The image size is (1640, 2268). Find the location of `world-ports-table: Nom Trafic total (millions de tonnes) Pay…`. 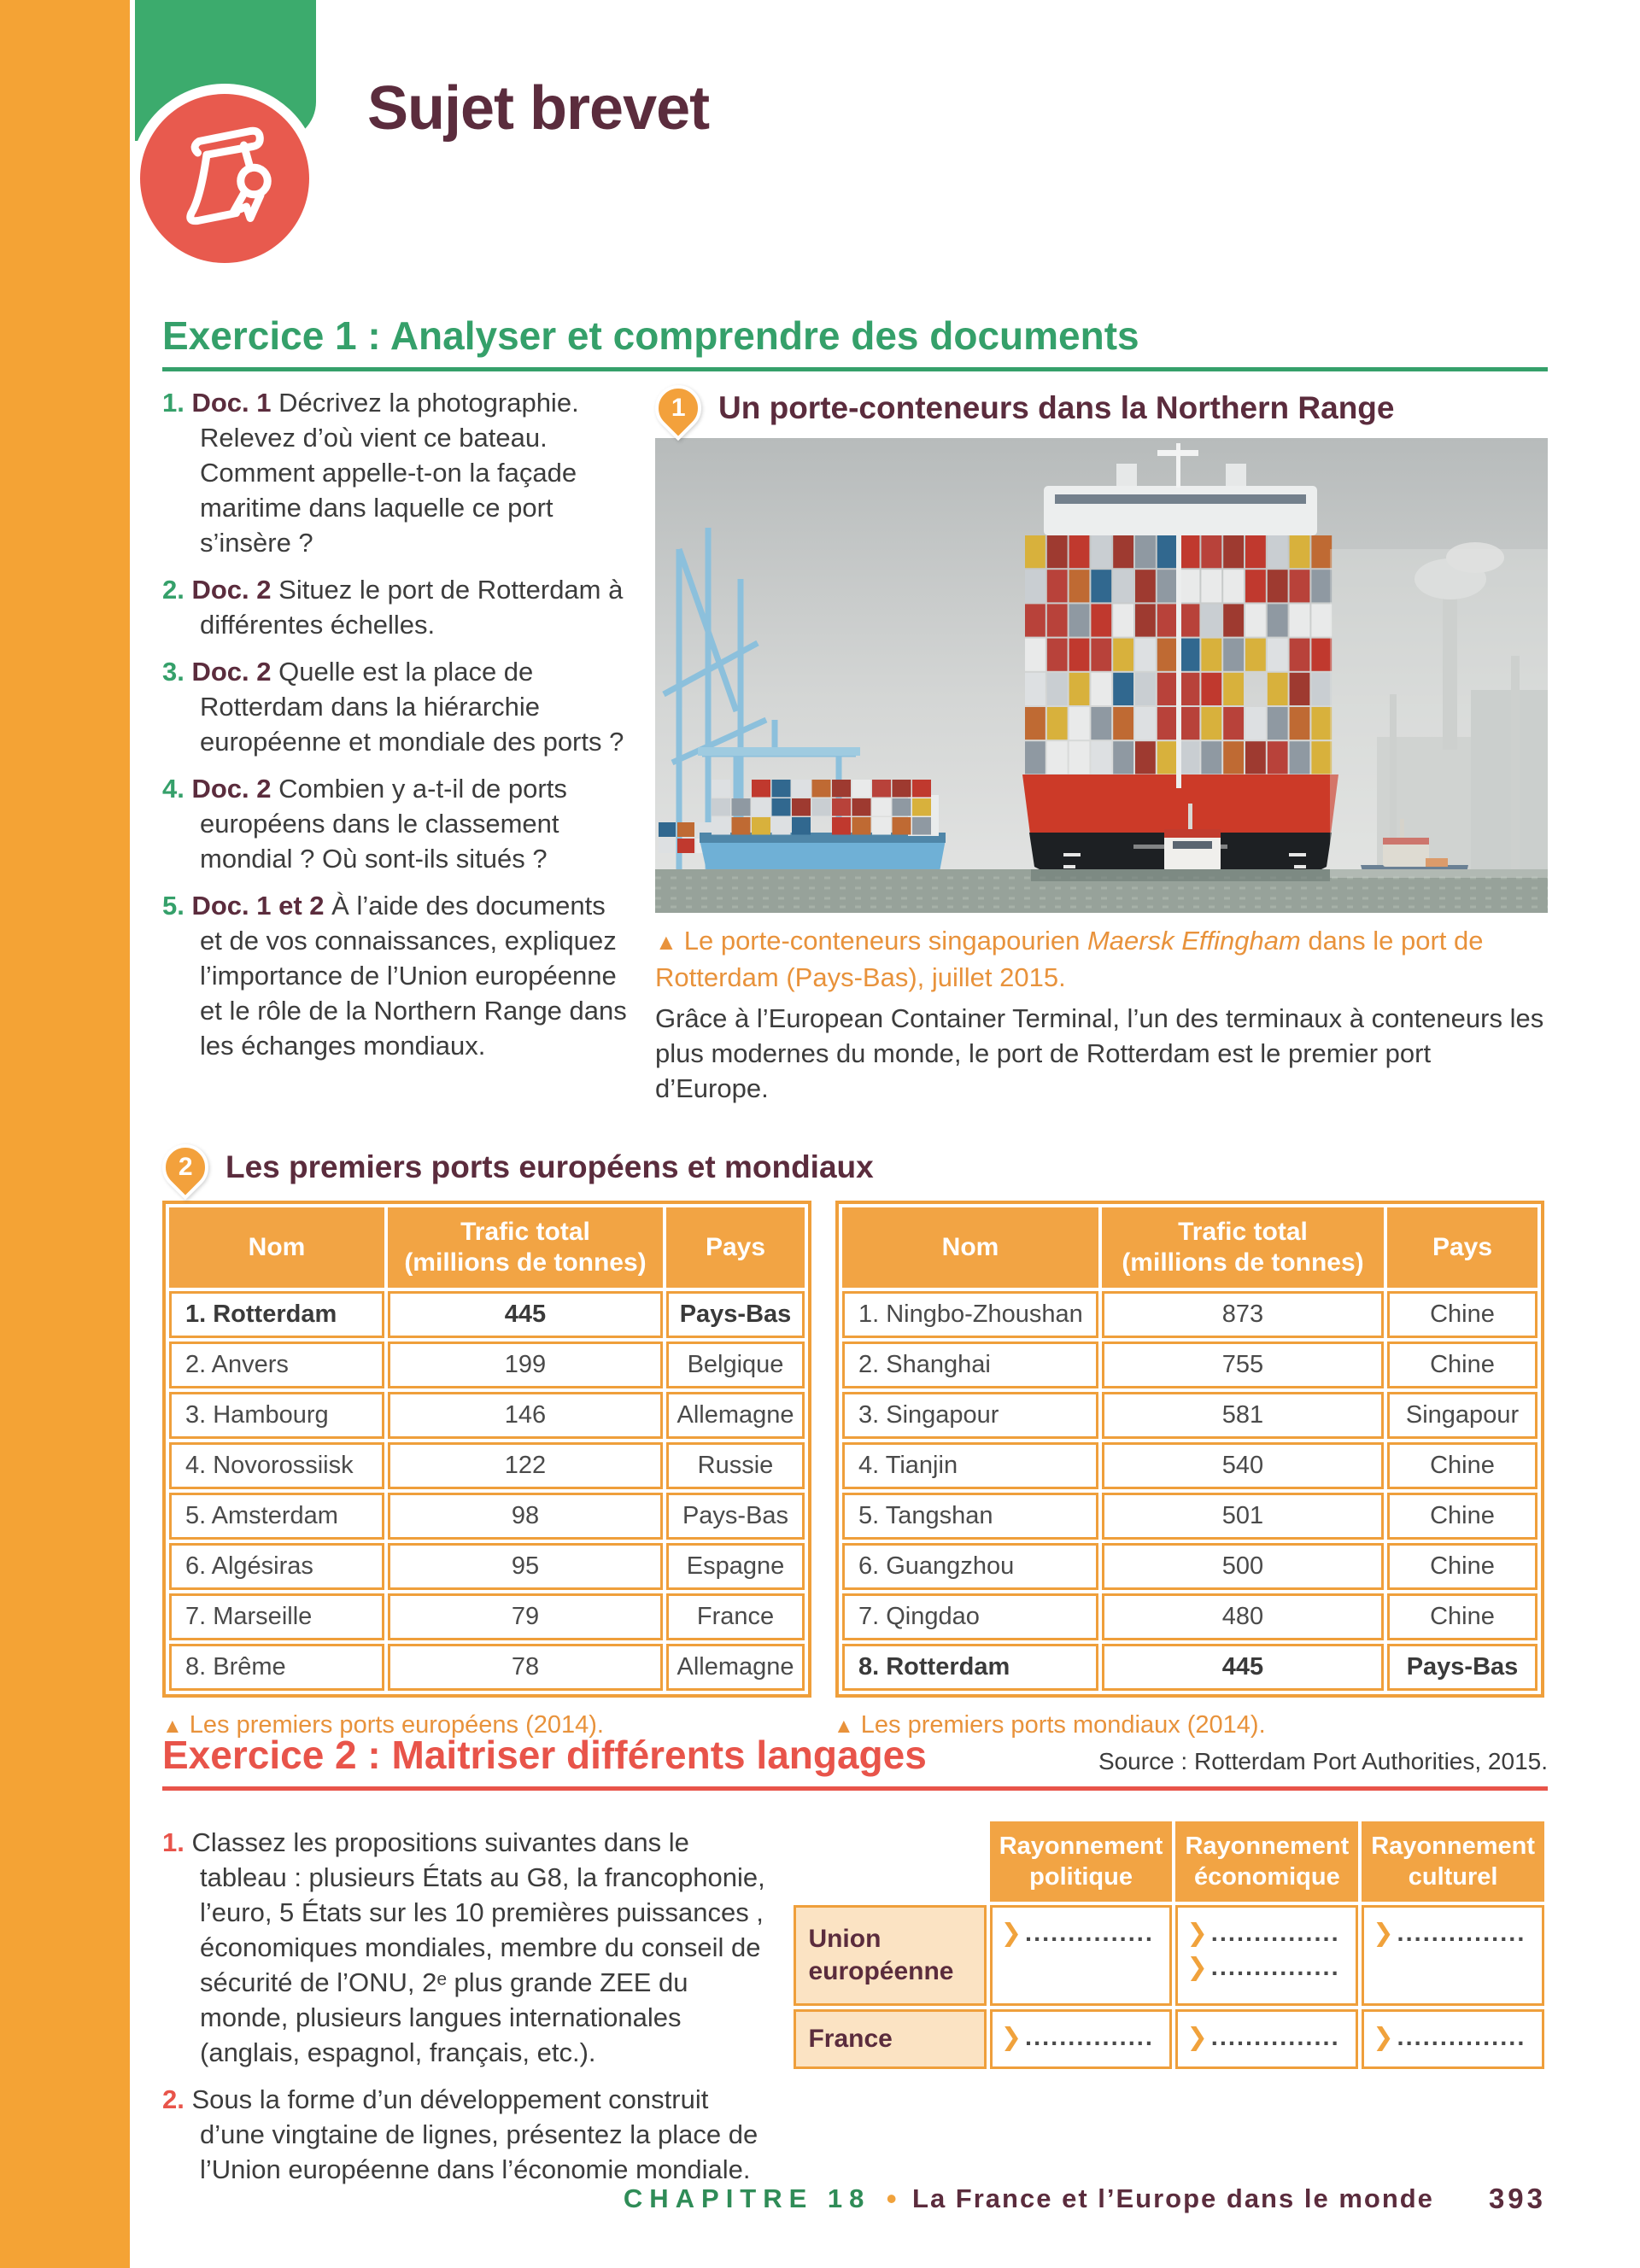

world-ports-table: Nom Trafic total (millions de tonnes) Pay… is located at coordinates (1189, 1449).